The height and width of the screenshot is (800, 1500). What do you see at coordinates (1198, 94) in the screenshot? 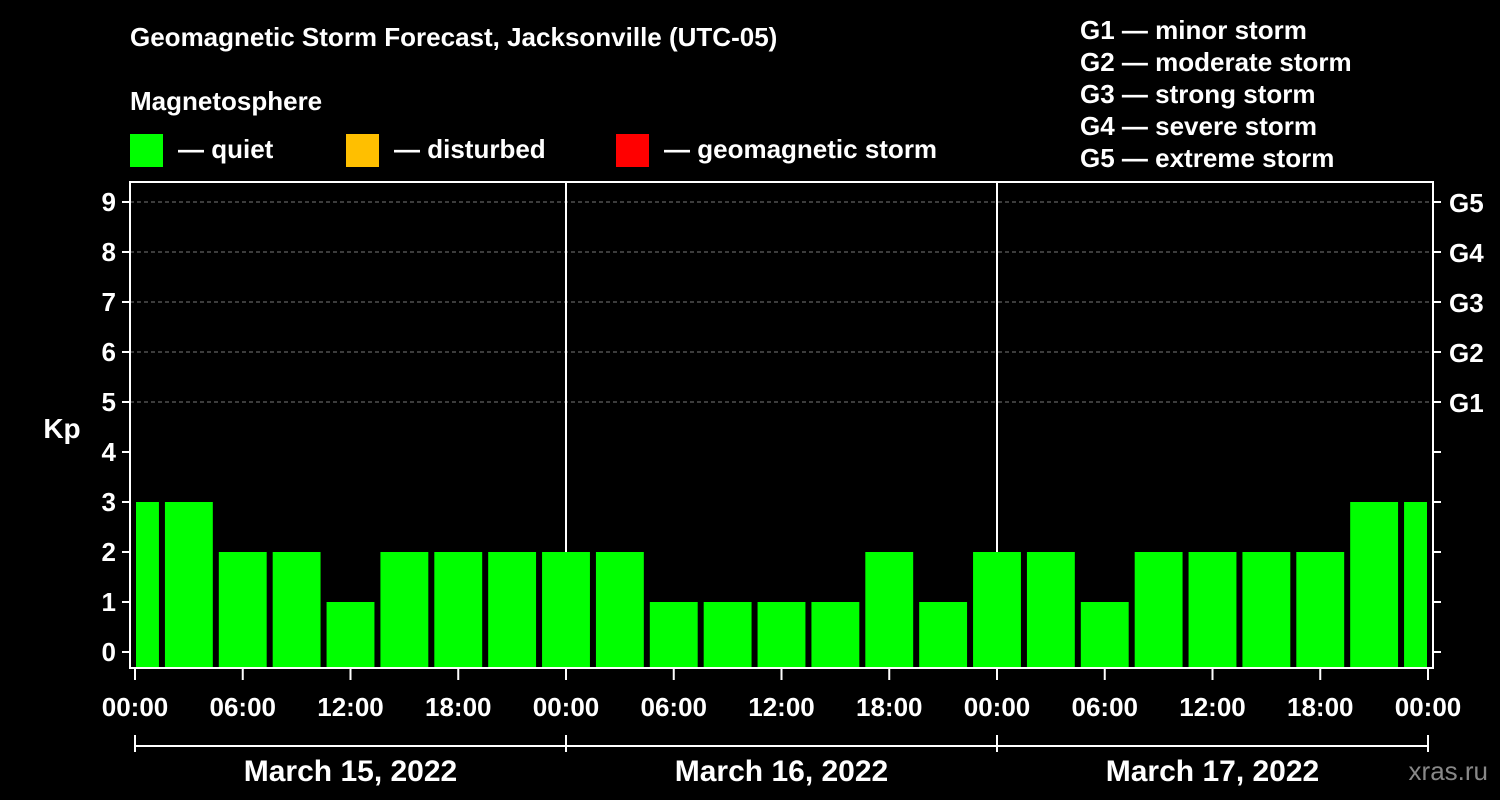
I see `storm-scale-g3: G3 — strong storm` at bounding box center [1198, 94].